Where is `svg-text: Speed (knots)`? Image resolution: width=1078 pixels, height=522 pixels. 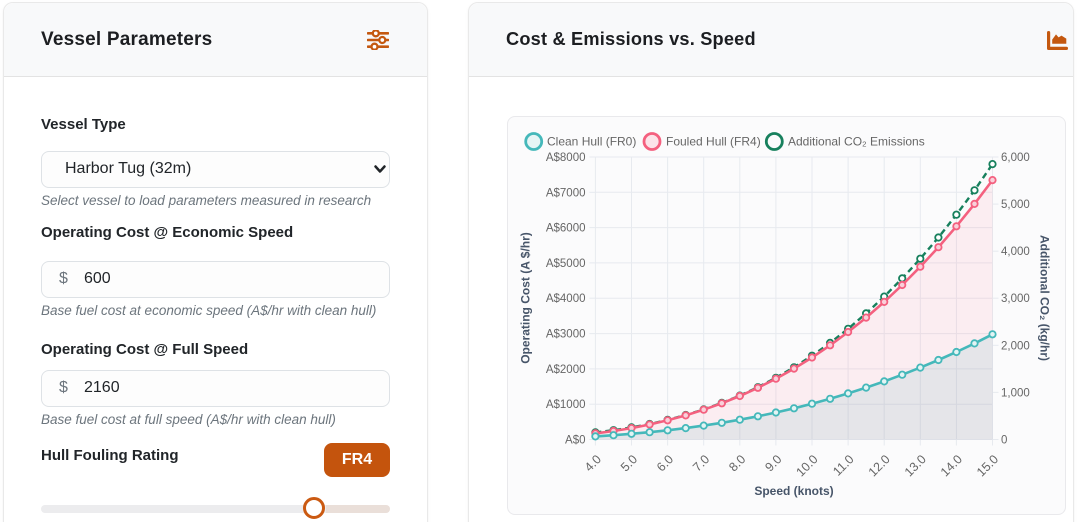
svg-text: Speed (knots) is located at coordinates (793, 491).